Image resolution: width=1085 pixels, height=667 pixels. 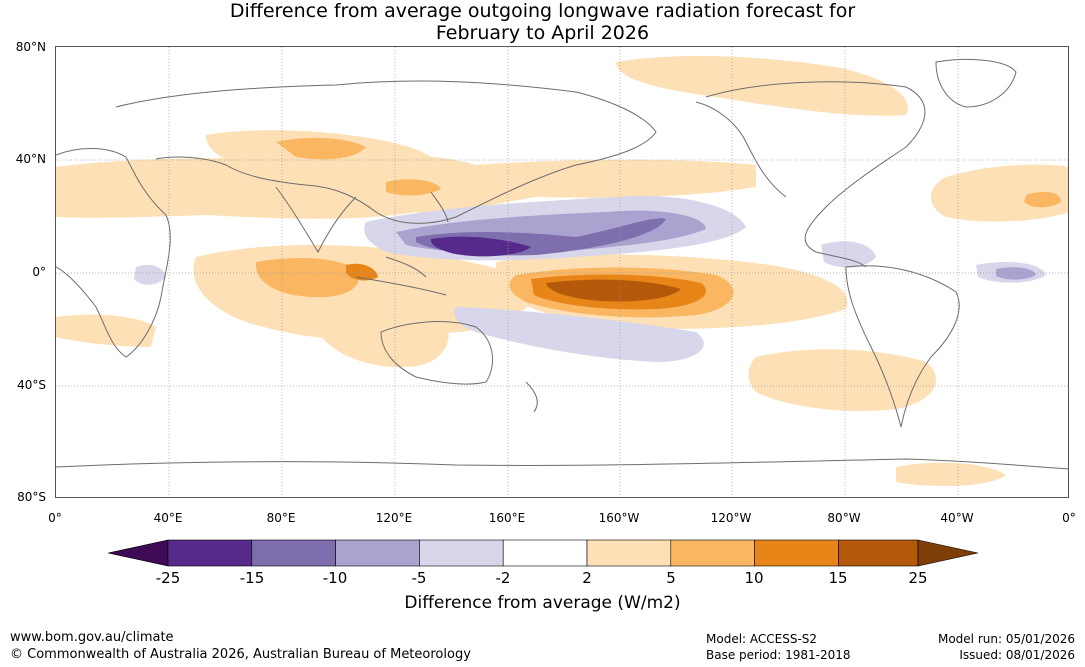 What do you see at coordinates (437, 353) in the screenshot?
I see `coastline-australia` at bounding box center [437, 353].